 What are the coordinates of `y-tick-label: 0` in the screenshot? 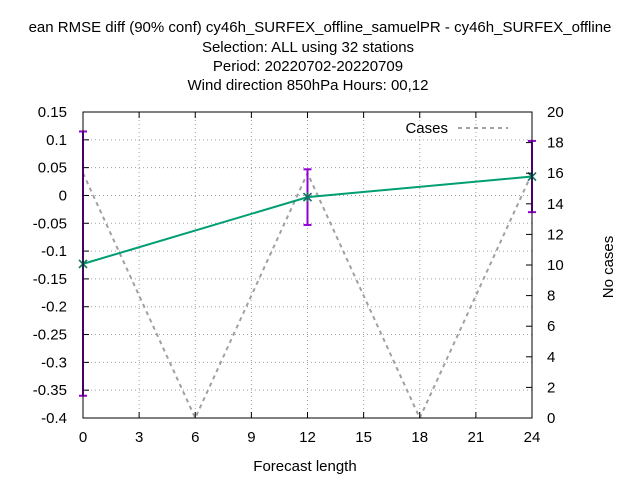 It's located at (63, 195).